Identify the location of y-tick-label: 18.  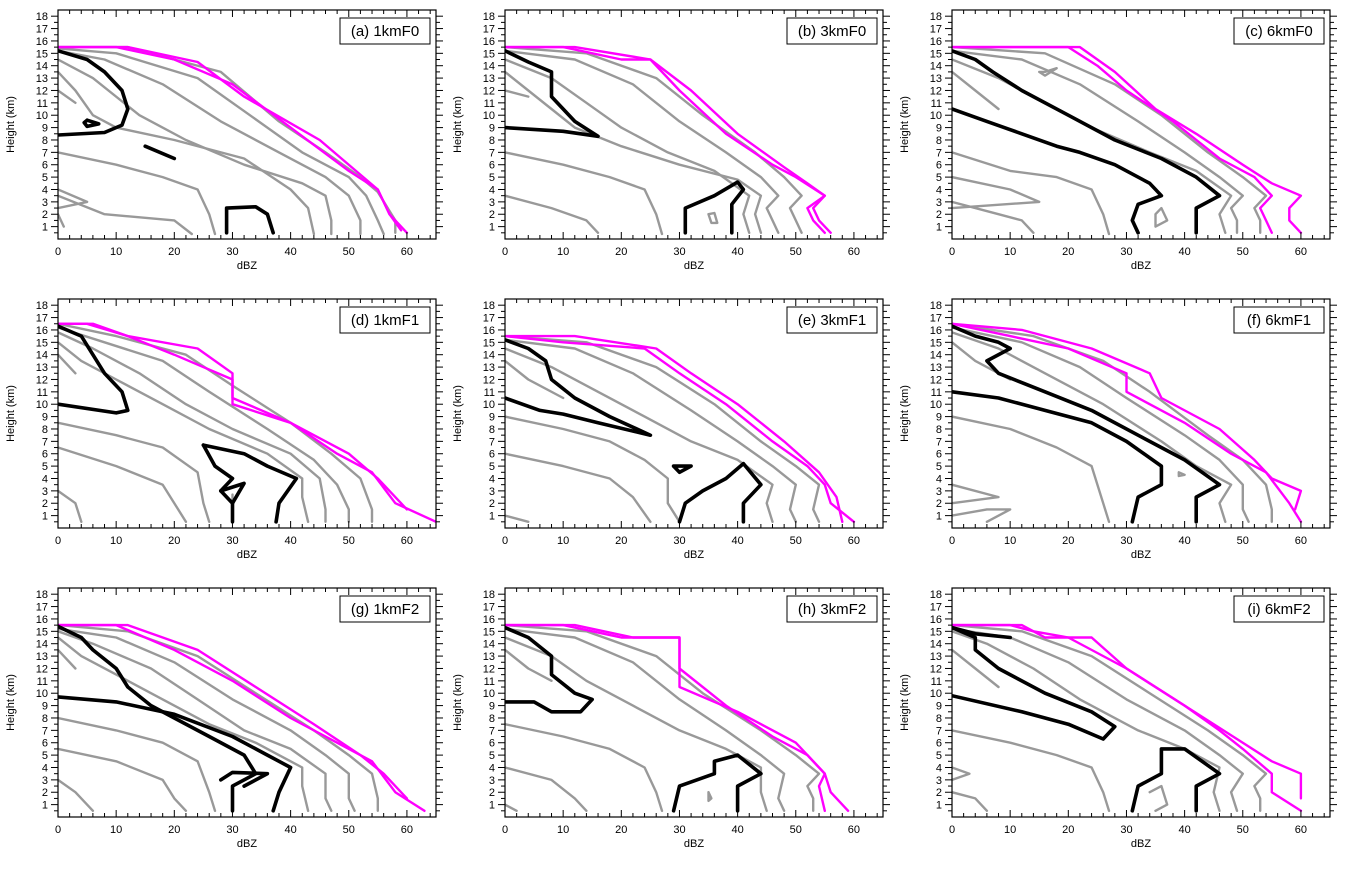
(42, 17).